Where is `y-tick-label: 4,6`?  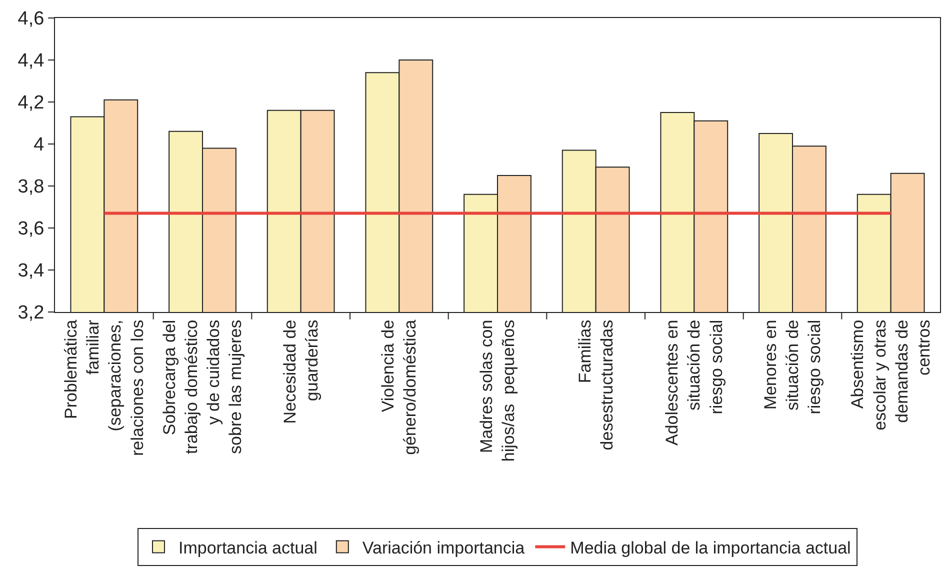 y-tick-label: 4,6 is located at coordinates (31, 19).